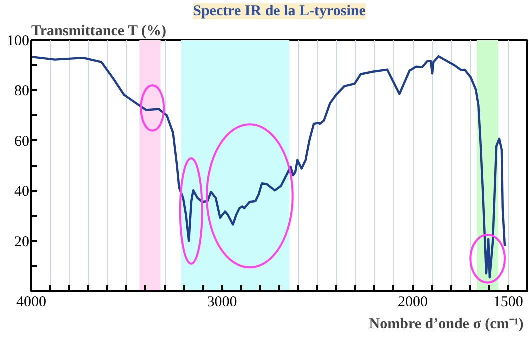 This screenshot has height=337, width=529. I want to click on y-axis-title: Transmittance T (%), so click(99, 32).